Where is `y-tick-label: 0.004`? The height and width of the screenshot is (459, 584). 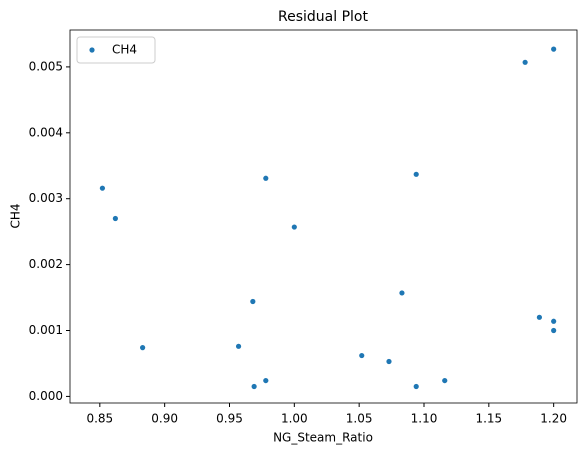 y-tick-label: 0.004 is located at coordinates (46, 132).